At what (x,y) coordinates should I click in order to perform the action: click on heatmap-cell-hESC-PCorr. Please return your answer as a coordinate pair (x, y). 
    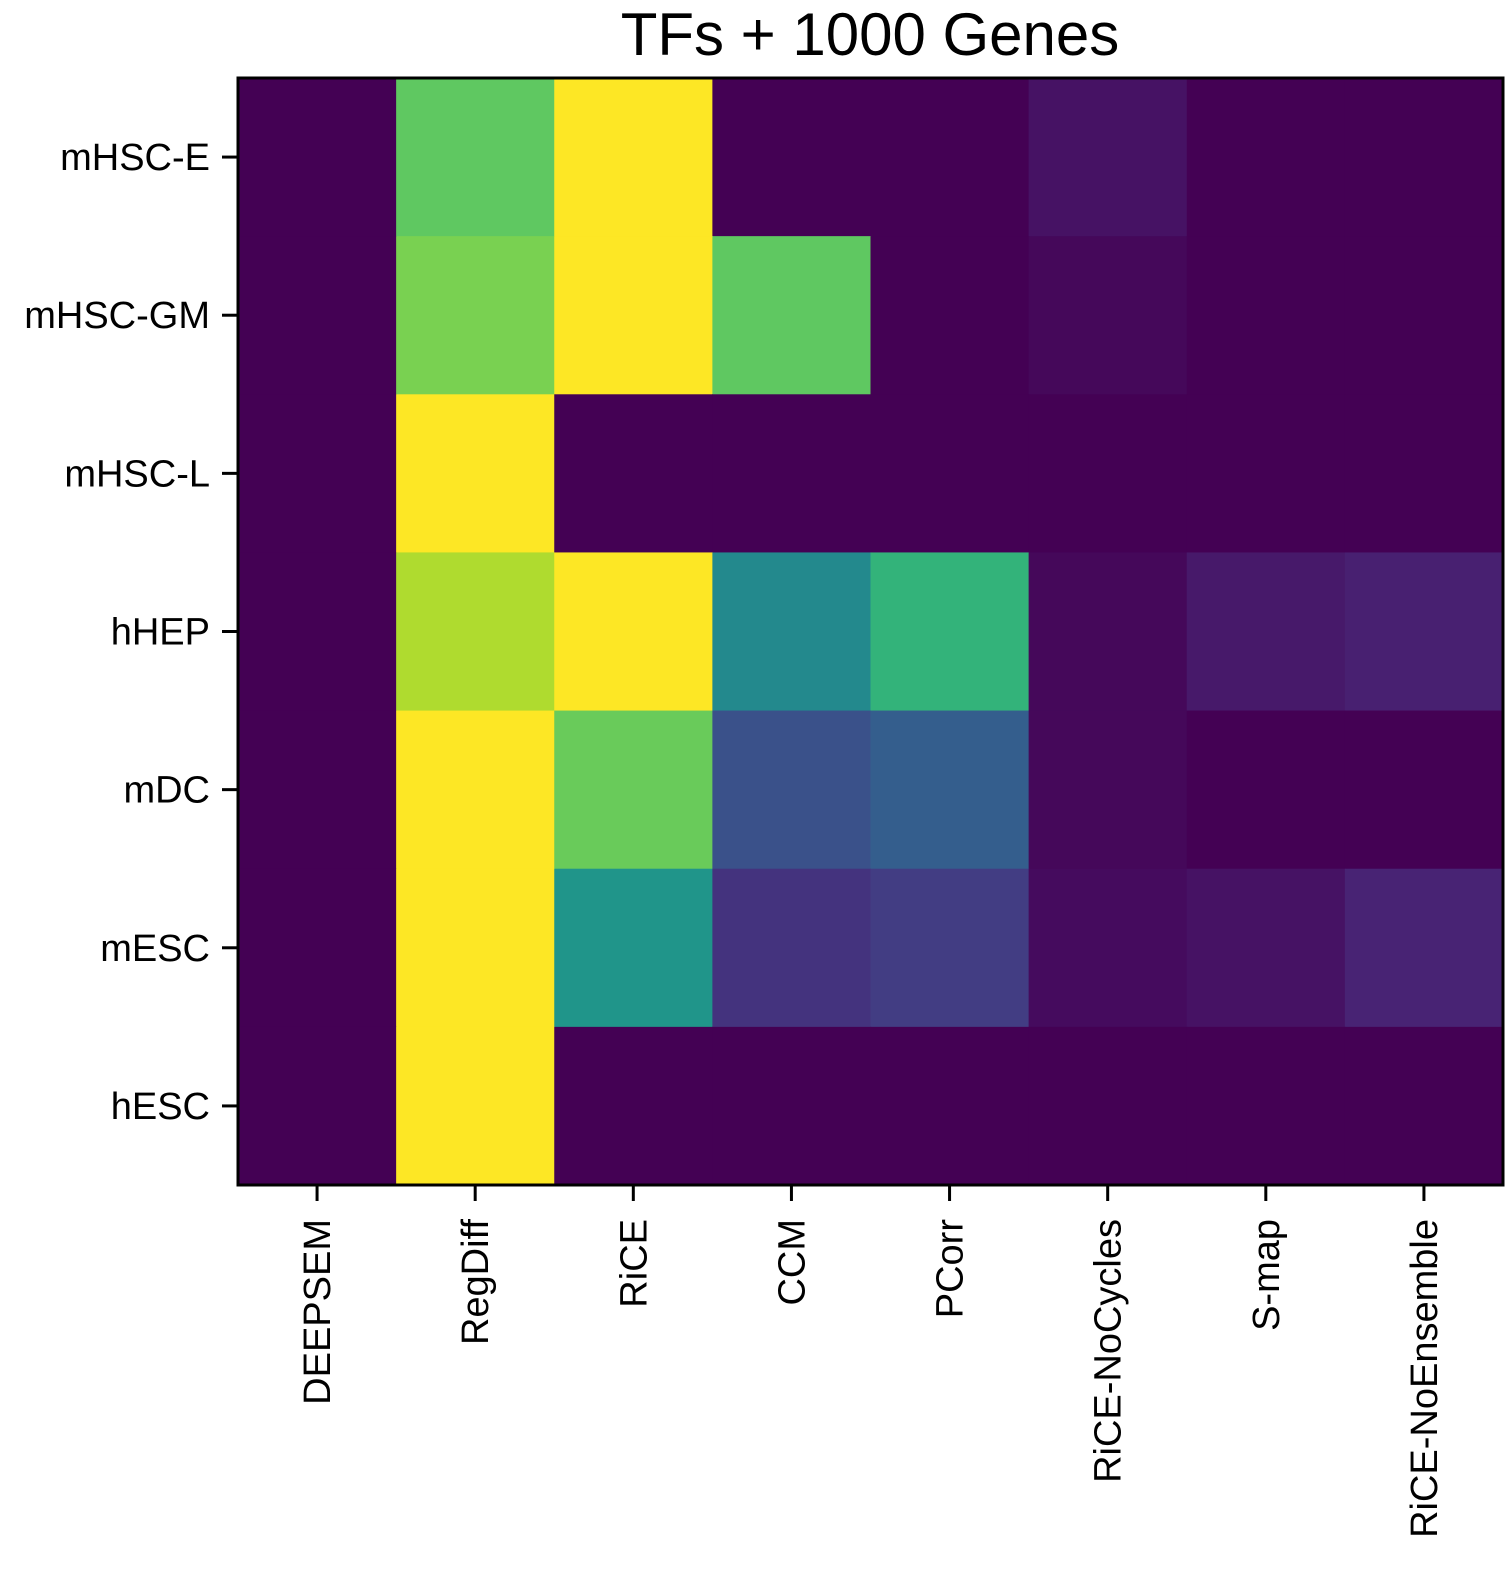
    Looking at the image, I should click on (950, 1106).